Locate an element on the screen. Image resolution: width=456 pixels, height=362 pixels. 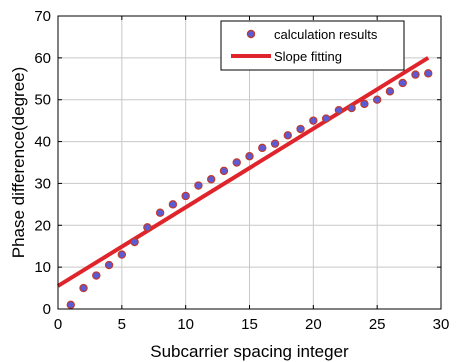
y-tick-label: 50 is located at coordinates (42, 100).